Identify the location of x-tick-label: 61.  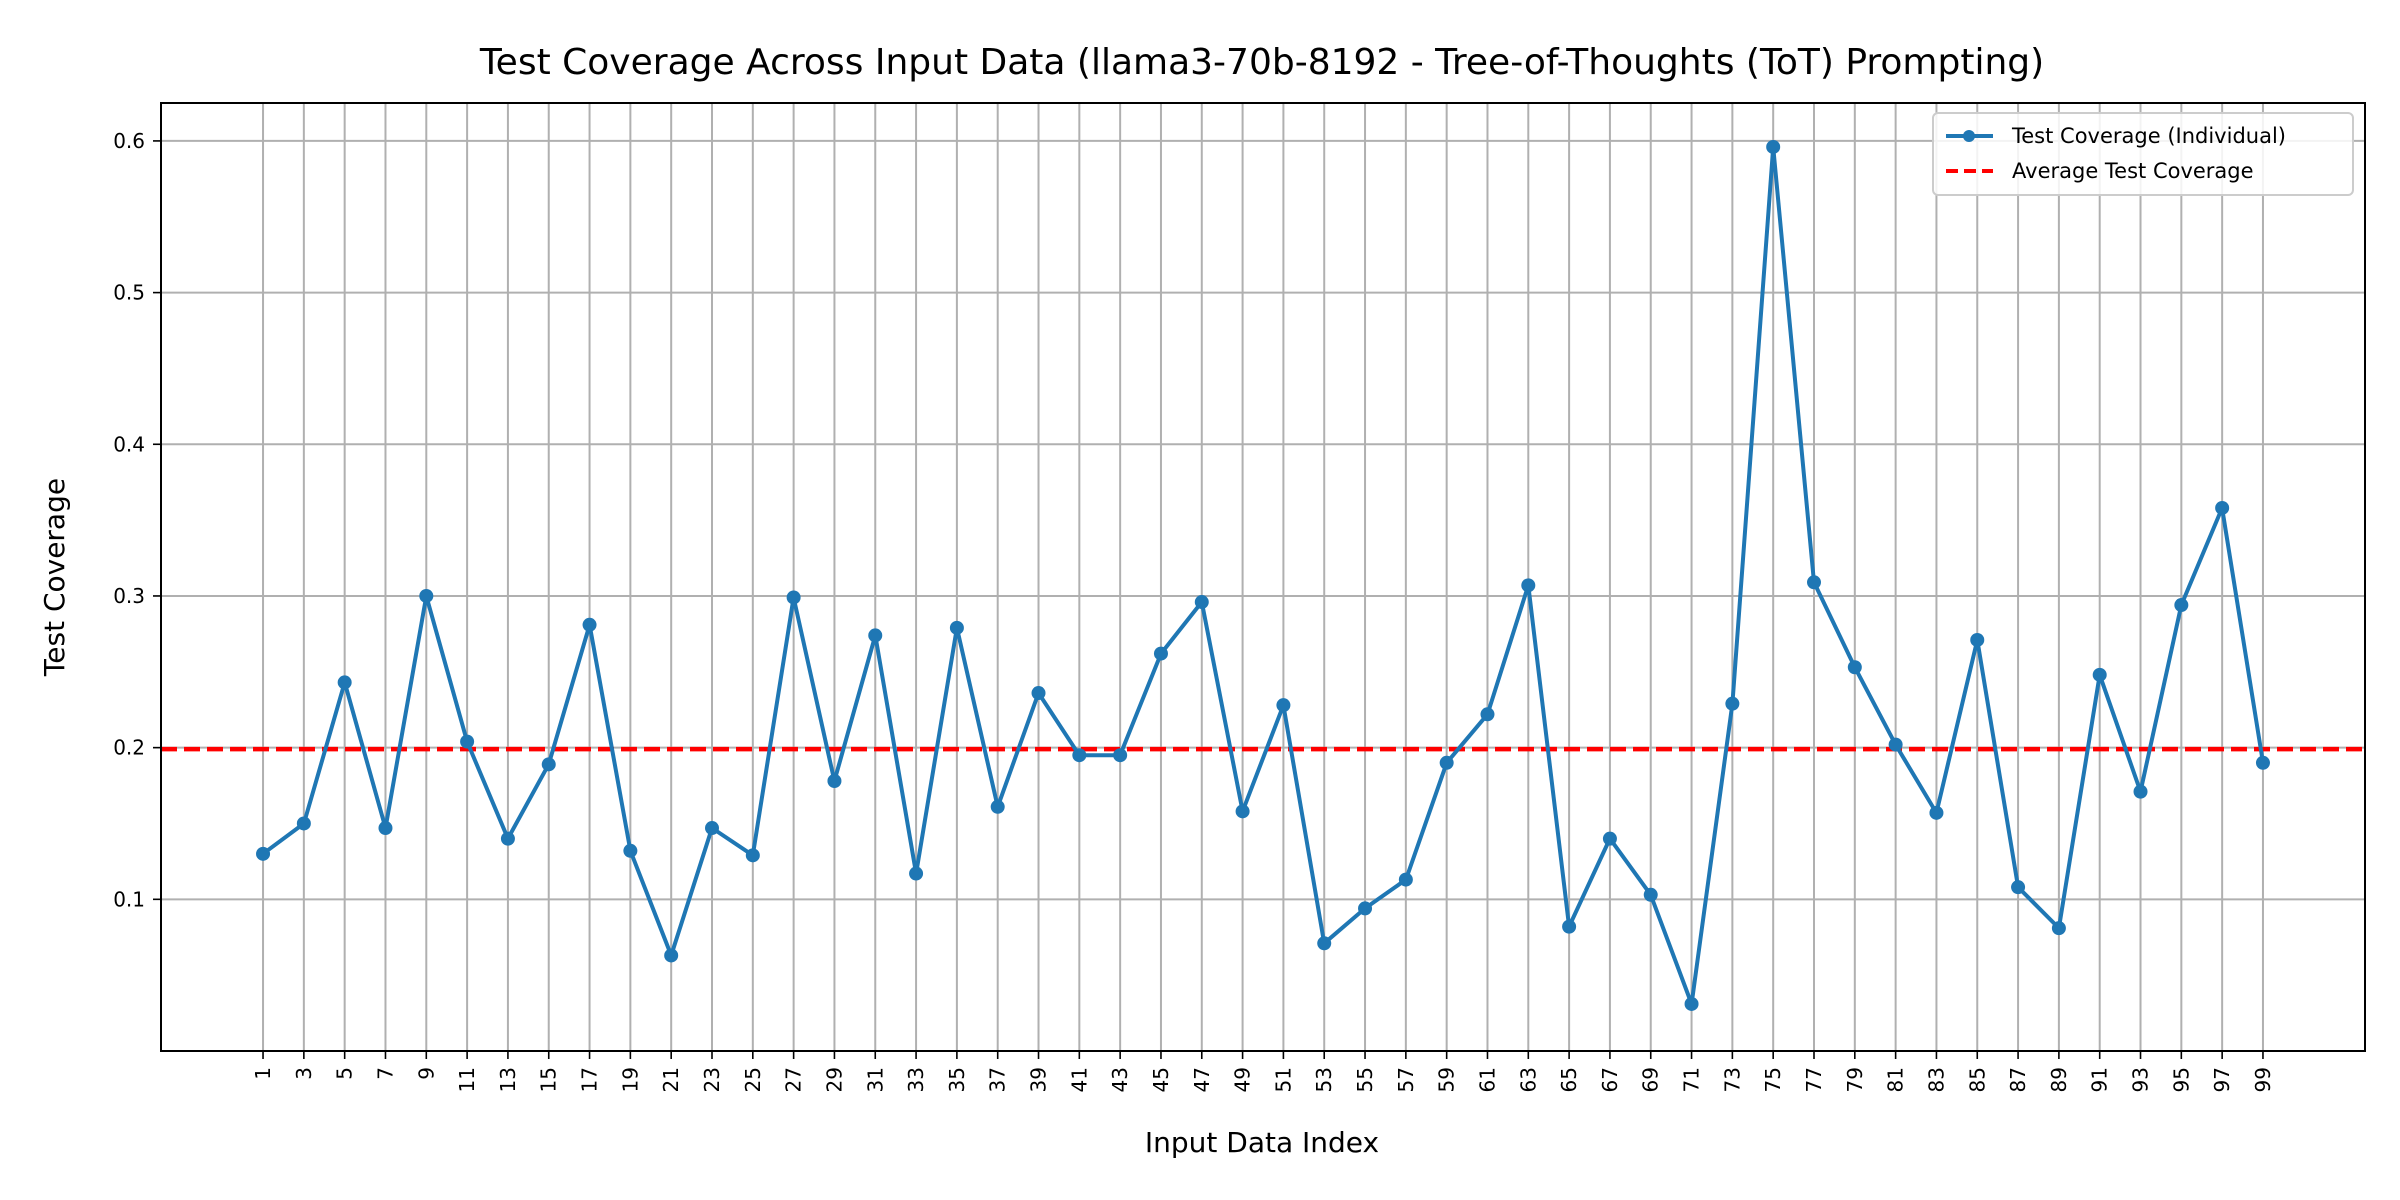
(1487, 1079).